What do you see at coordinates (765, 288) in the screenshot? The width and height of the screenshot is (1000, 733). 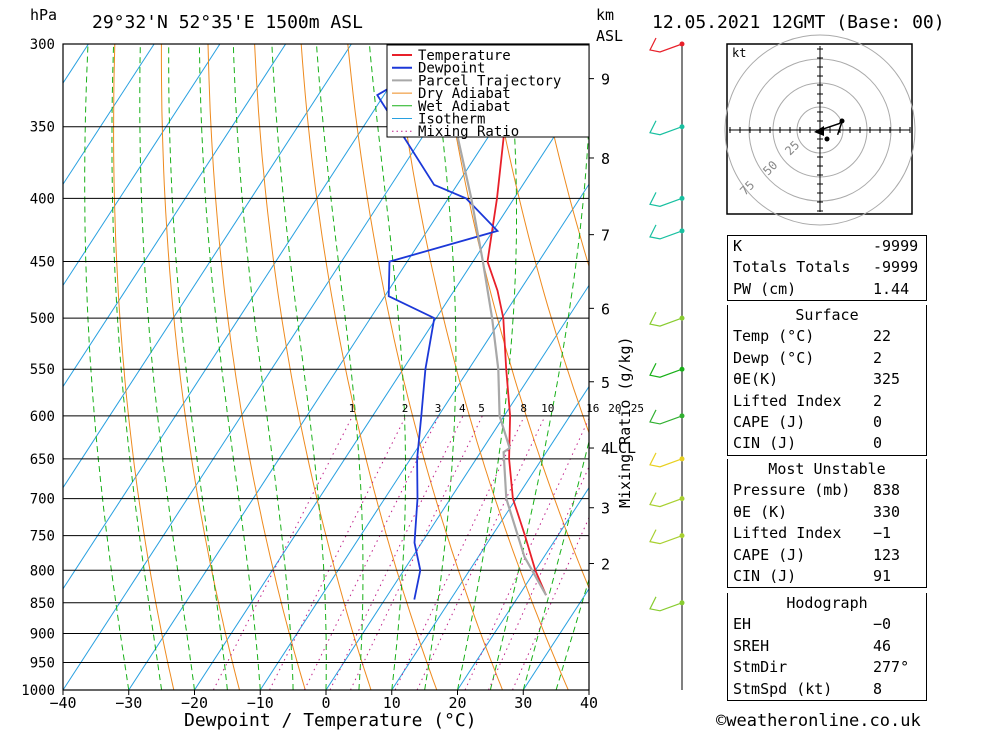 I see `stats-key: PW (cm)` at bounding box center [765, 288].